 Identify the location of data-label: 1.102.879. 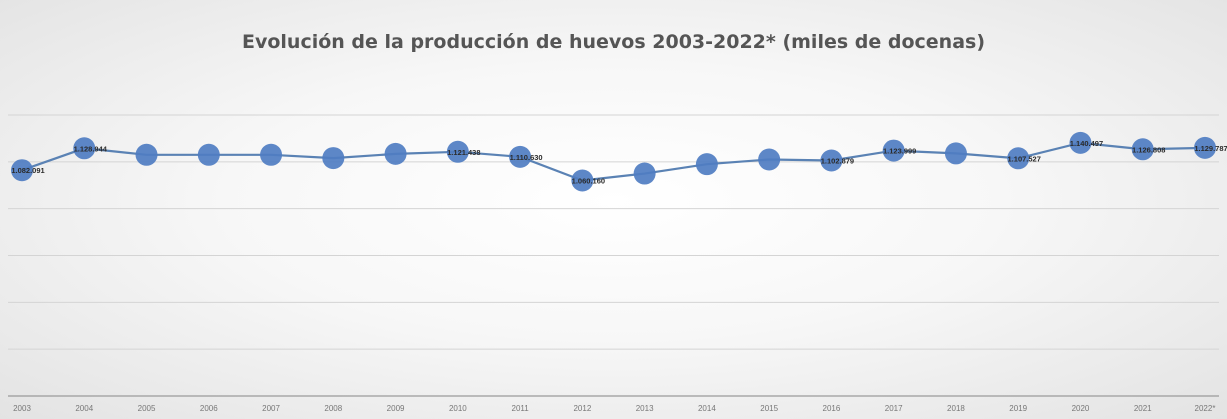
(837, 160).